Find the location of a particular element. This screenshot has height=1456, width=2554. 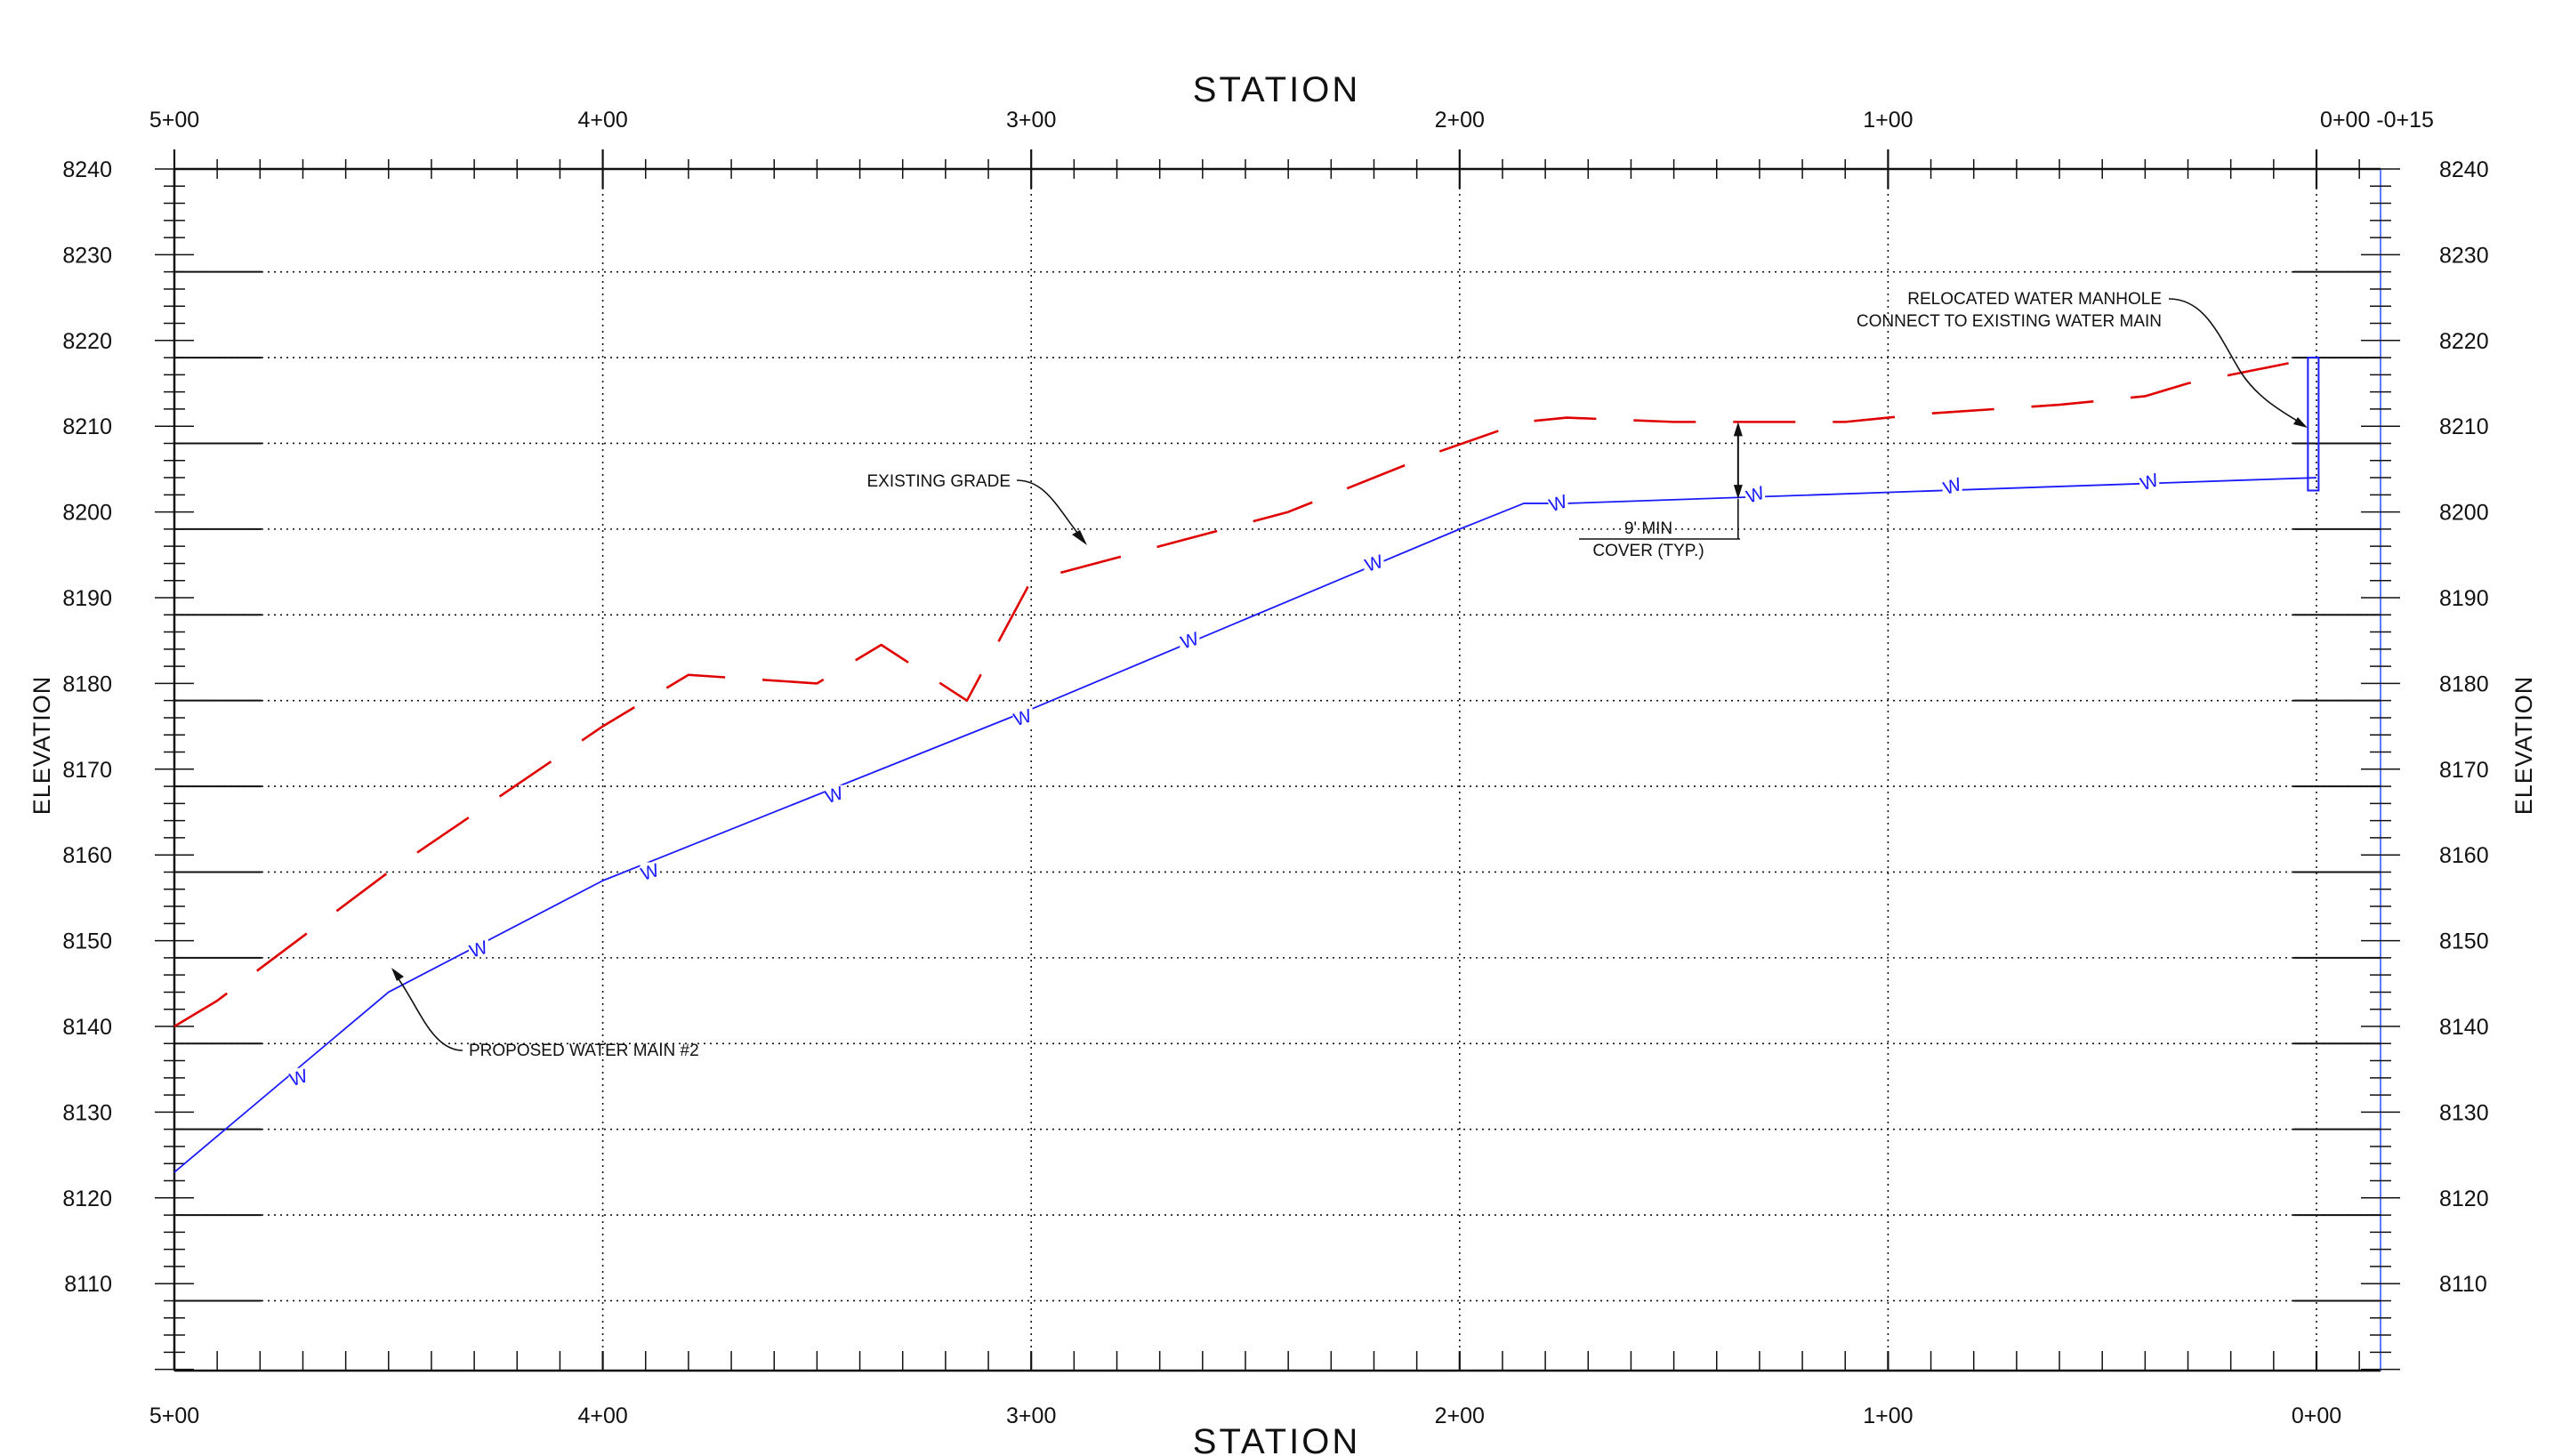

right-elevation-label: 8180 is located at coordinates (2464, 684).